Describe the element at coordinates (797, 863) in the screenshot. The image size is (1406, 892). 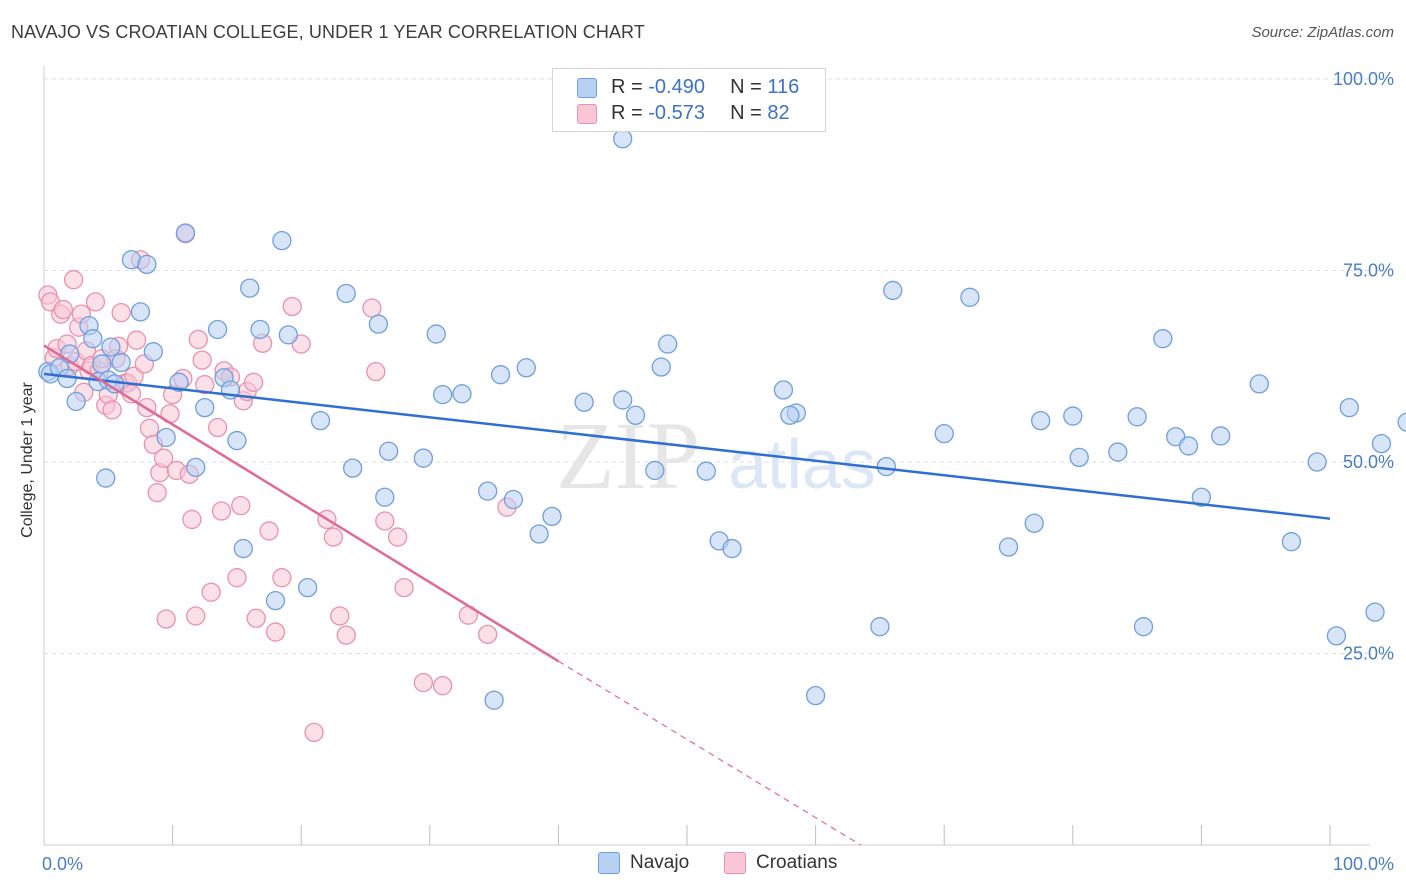
I see `legend-item-label: Croatians` at that location.